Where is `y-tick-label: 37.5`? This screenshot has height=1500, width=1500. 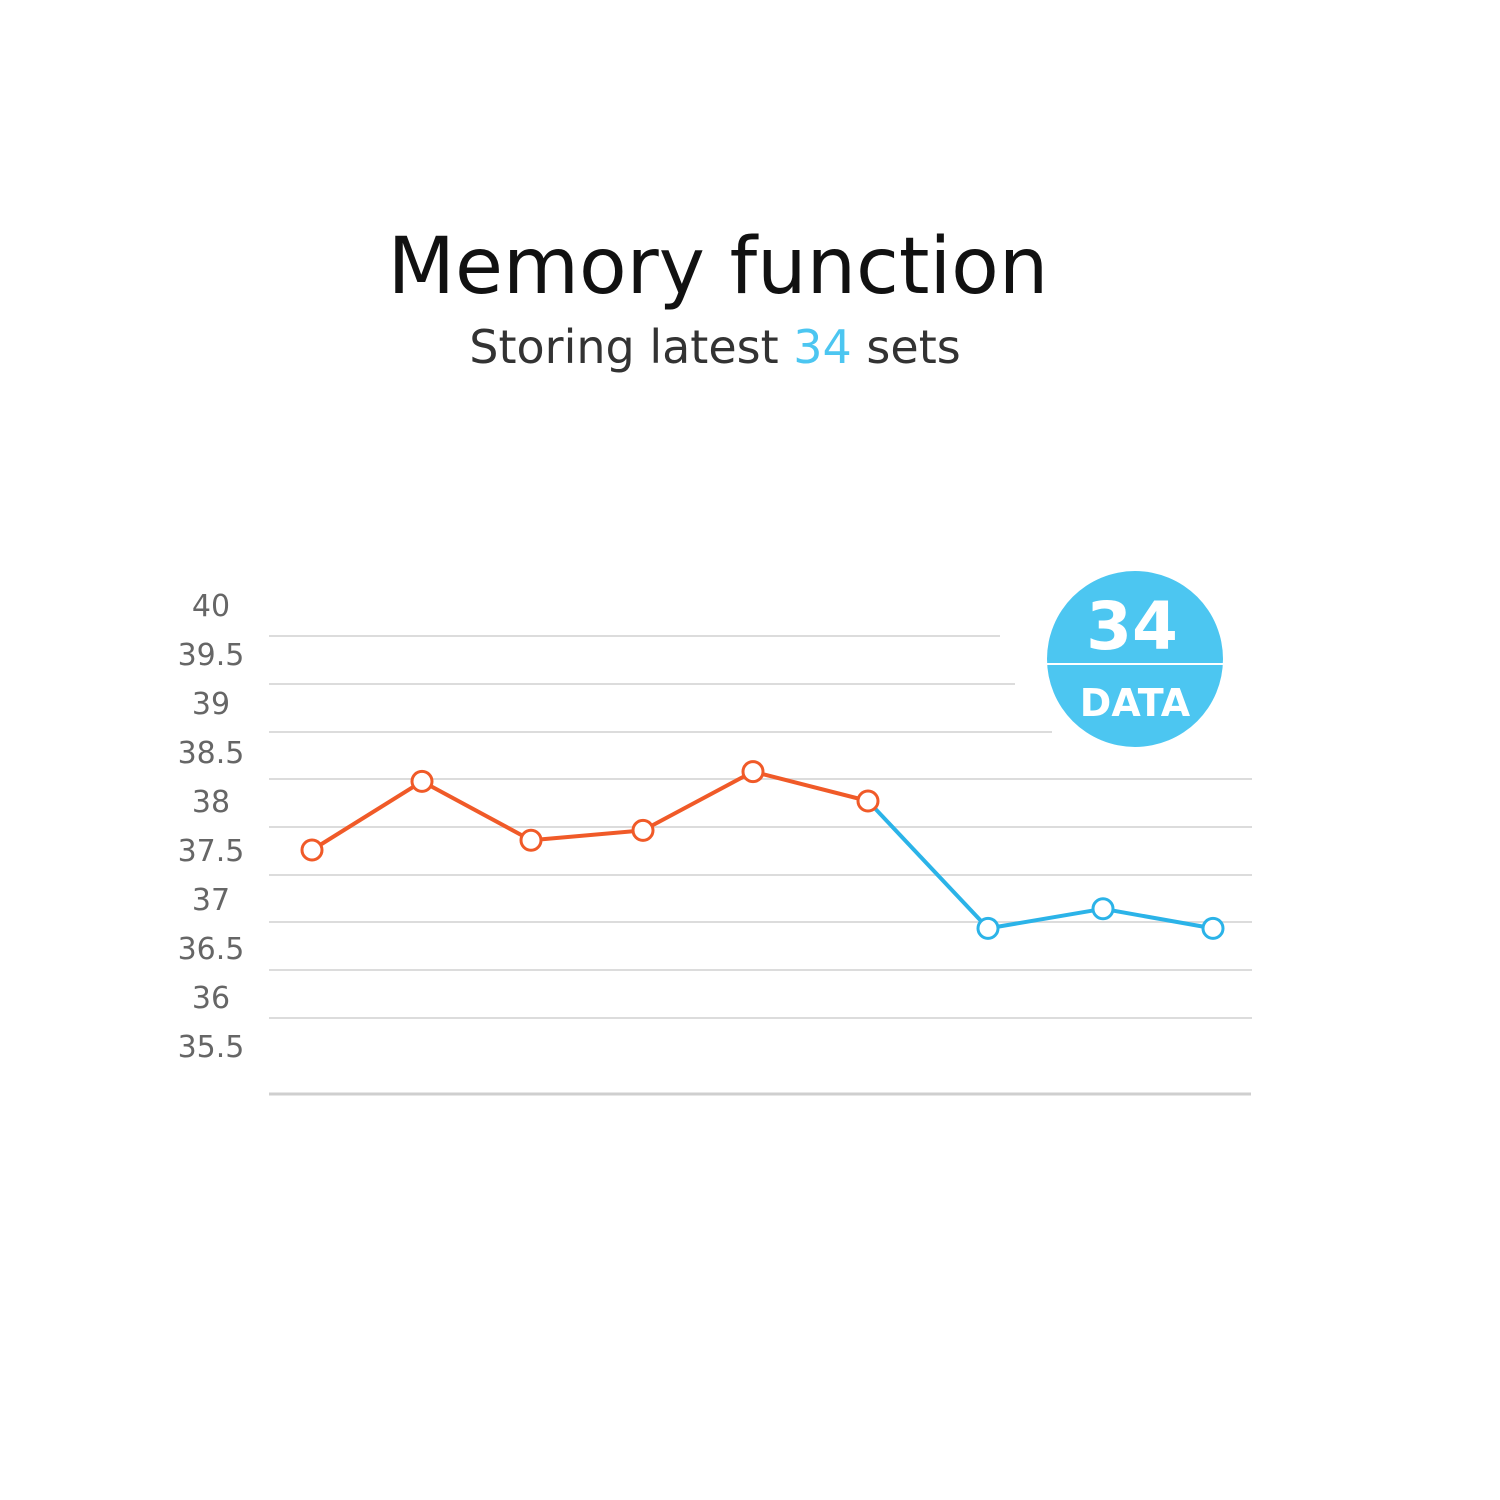 y-tick-label: 37.5 is located at coordinates (211, 851).